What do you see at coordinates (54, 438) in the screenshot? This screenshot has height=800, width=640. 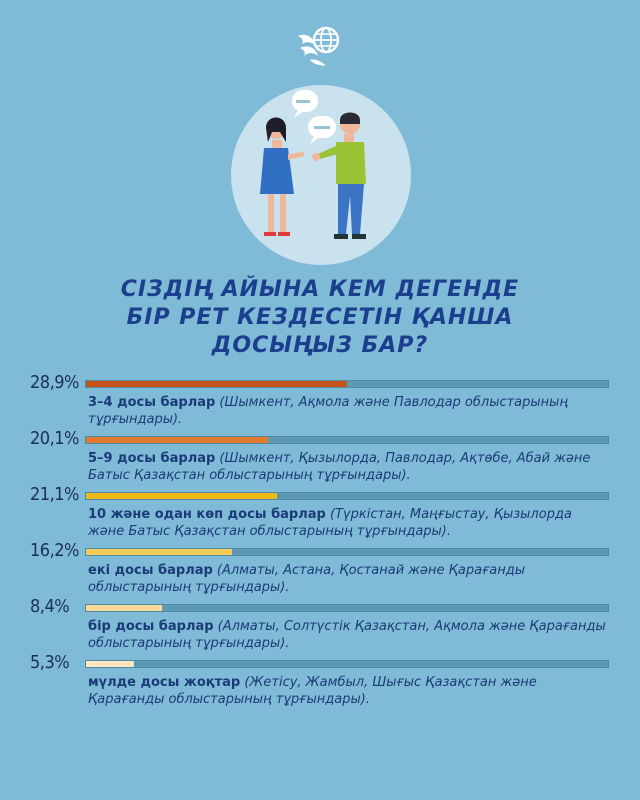 I see `bar-value-label: 20,1%` at bounding box center [54, 438].